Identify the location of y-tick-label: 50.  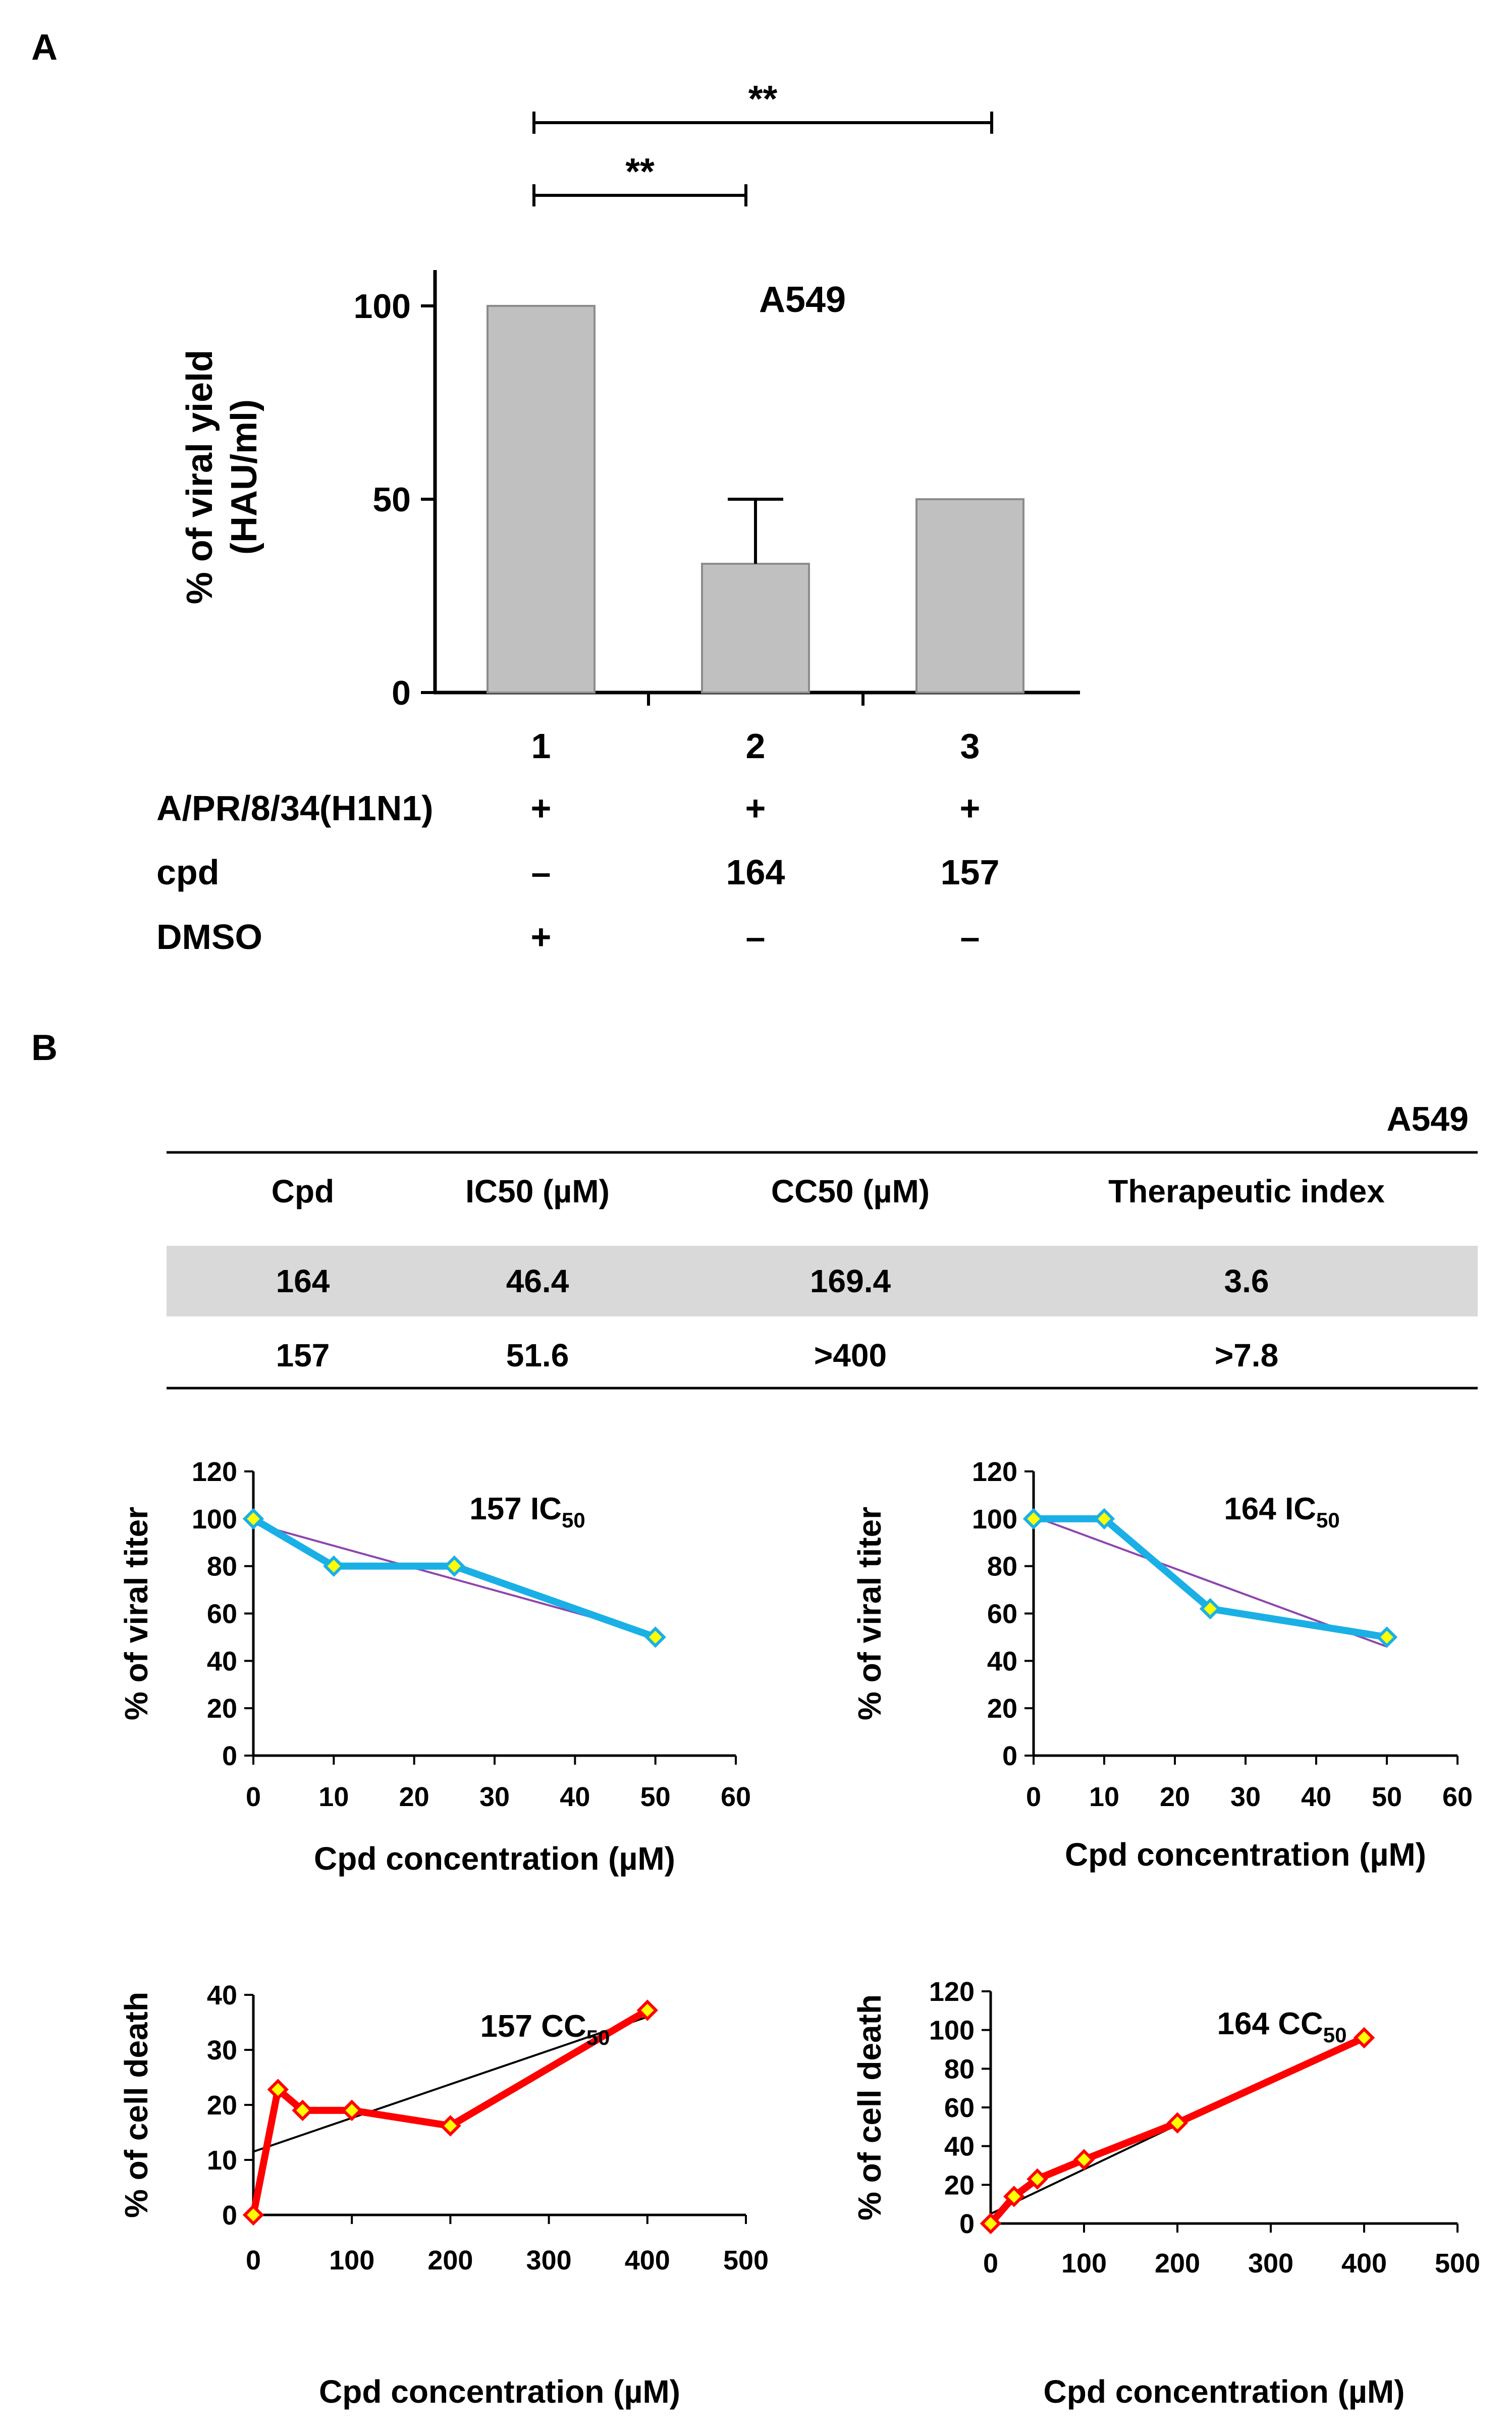
(391, 500).